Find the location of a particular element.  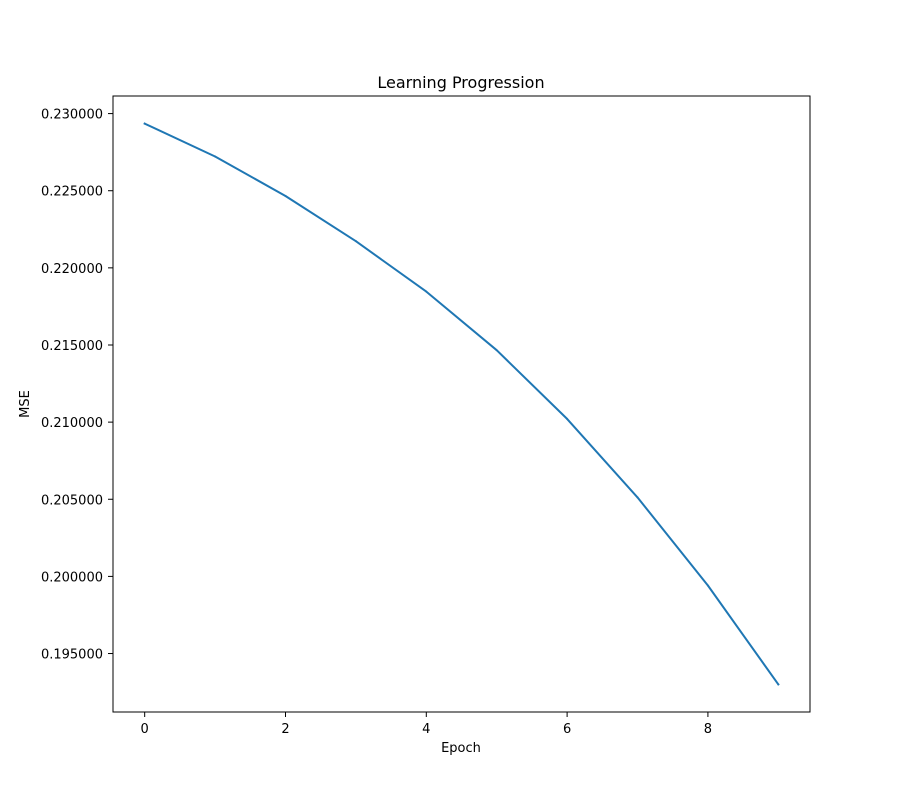

x-axis-ticks: 0 2 4 6 8 is located at coordinates (426, 724).